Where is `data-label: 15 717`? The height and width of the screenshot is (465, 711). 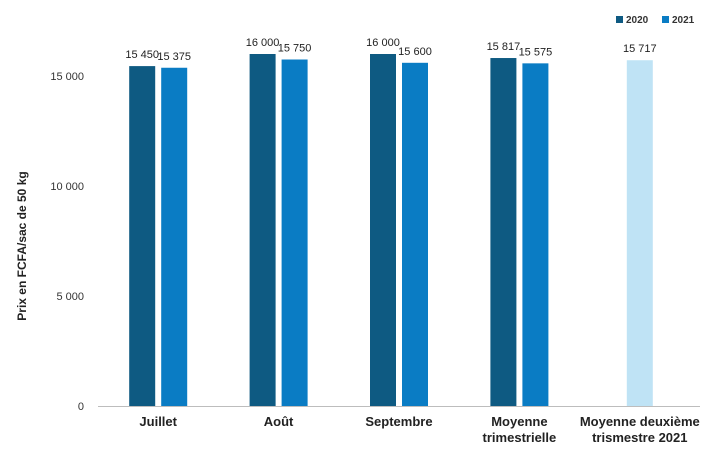
data-label: 15 717 is located at coordinates (640, 49).